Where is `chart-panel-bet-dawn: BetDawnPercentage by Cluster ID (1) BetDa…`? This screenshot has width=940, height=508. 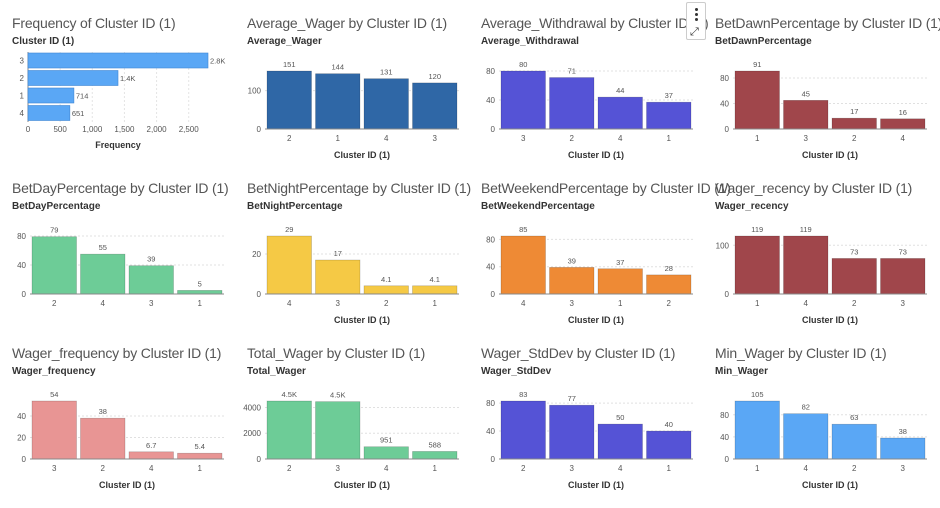 chart-panel-bet-dawn: BetDawnPercentage by Cluster ID (1) BetDa… is located at coordinates (827, 96).